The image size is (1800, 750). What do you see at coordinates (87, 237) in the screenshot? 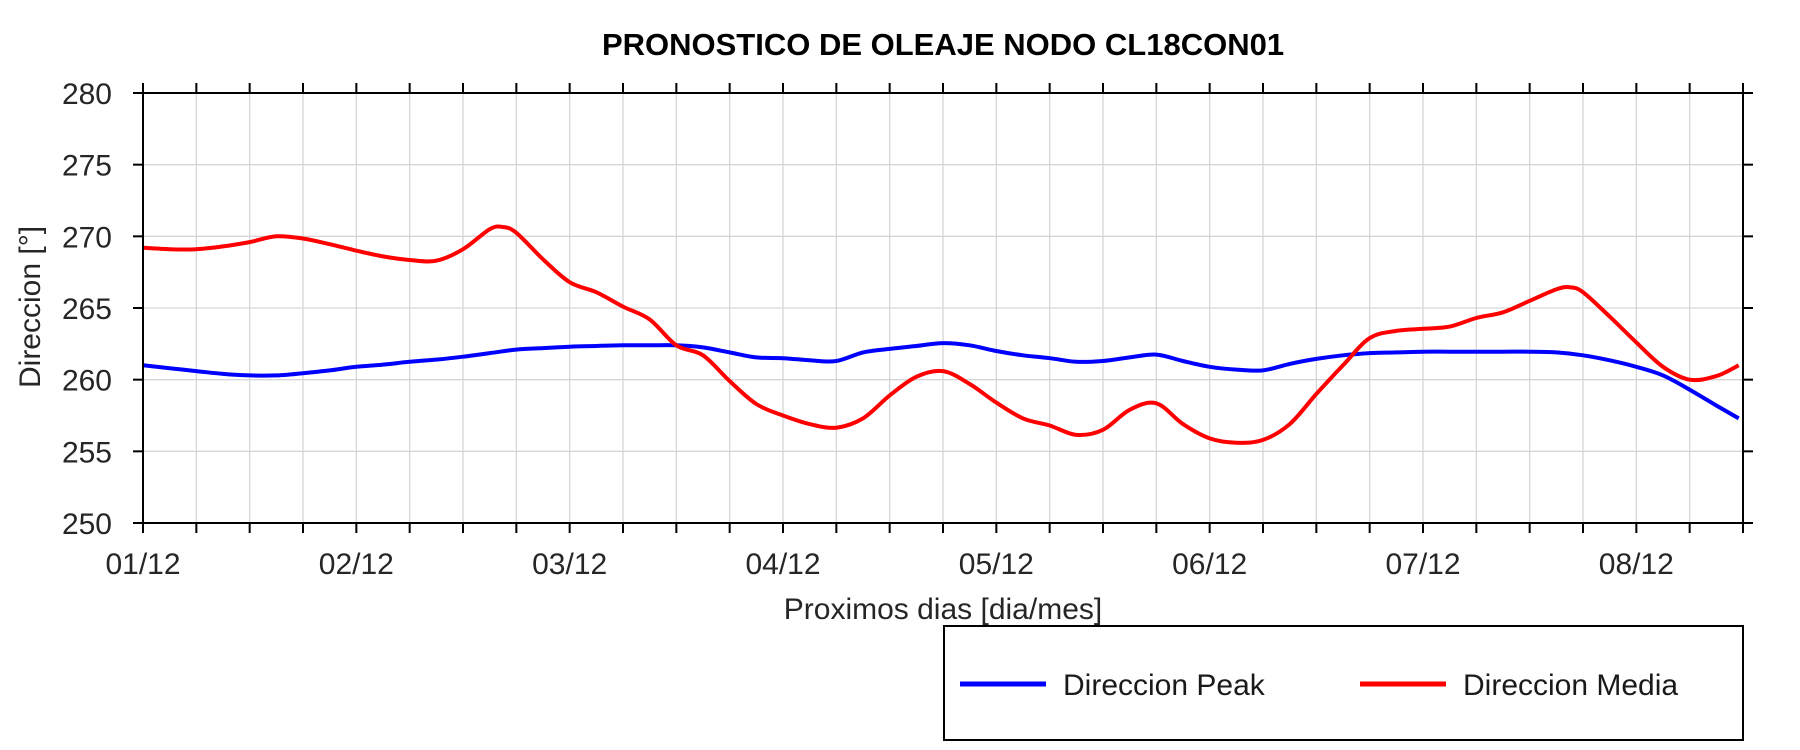
I see `y-tick-label: 270` at bounding box center [87, 237].